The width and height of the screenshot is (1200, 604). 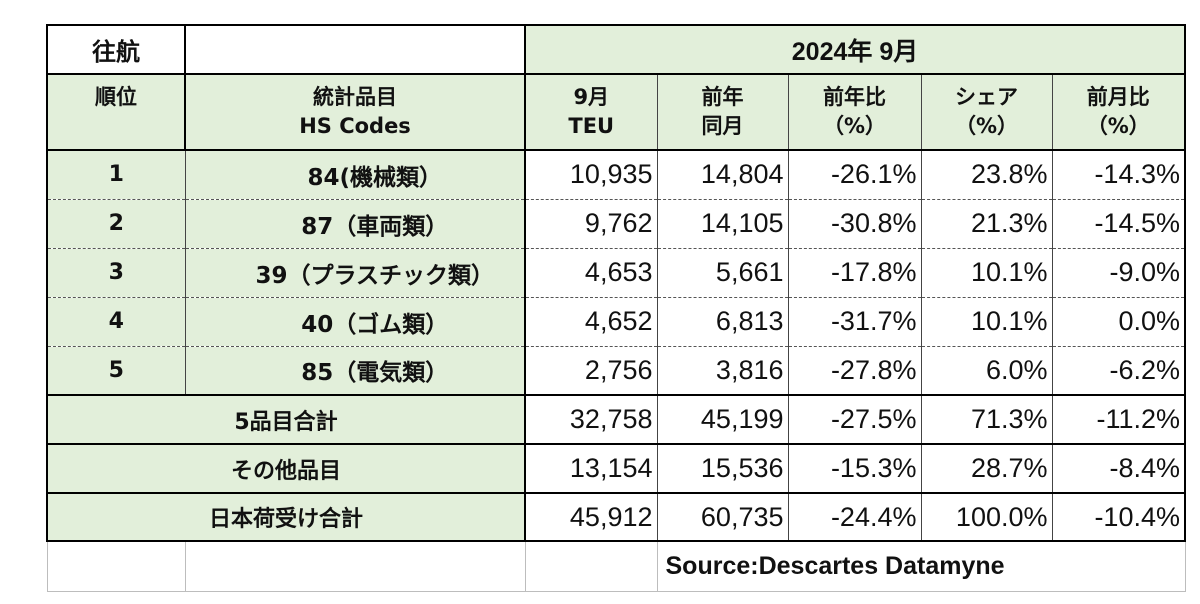 I want to click on teu-cell: 4,653, so click(x=591, y=272).